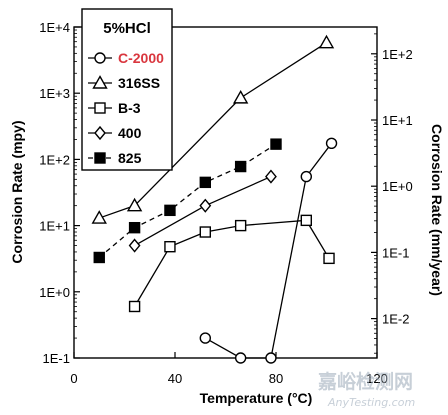 The image size is (448, 415). Describe the element at coordinates (54, 93) in the screenshot. I see `y-tick-label: 1E+3` at that location.